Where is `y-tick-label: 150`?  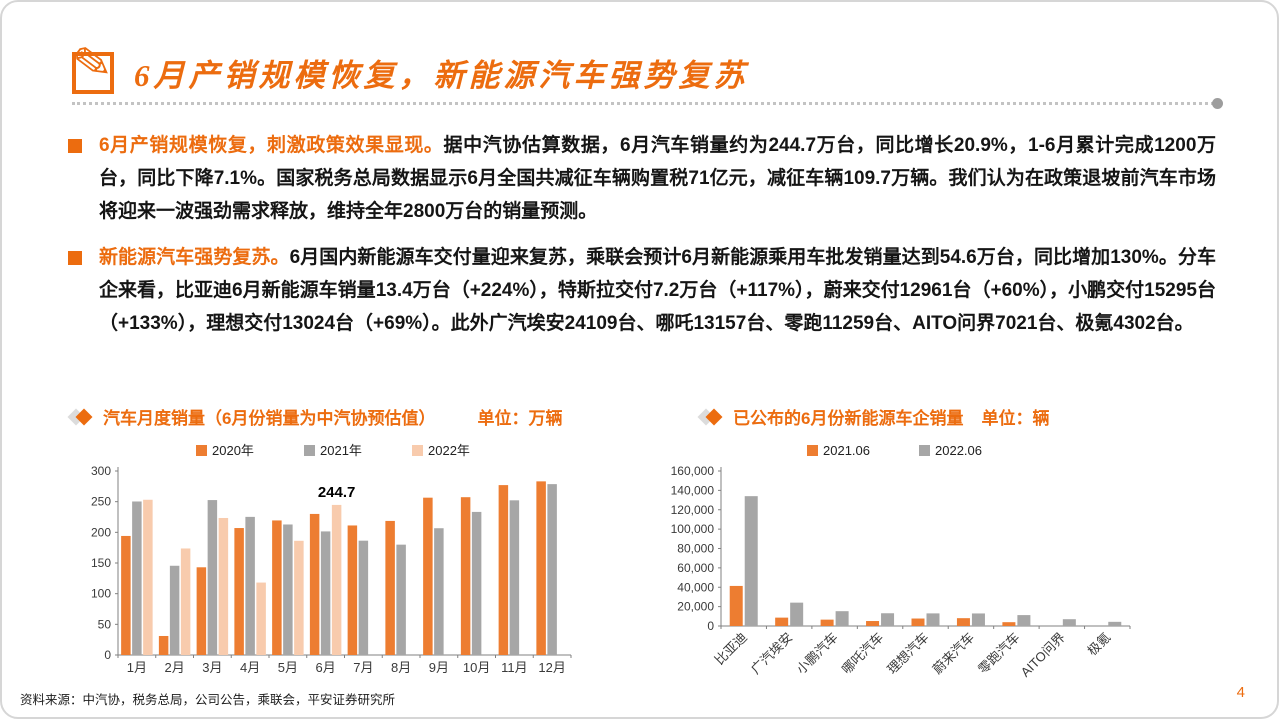
y-tick-label: 150 is located at coordinates (101, 563).